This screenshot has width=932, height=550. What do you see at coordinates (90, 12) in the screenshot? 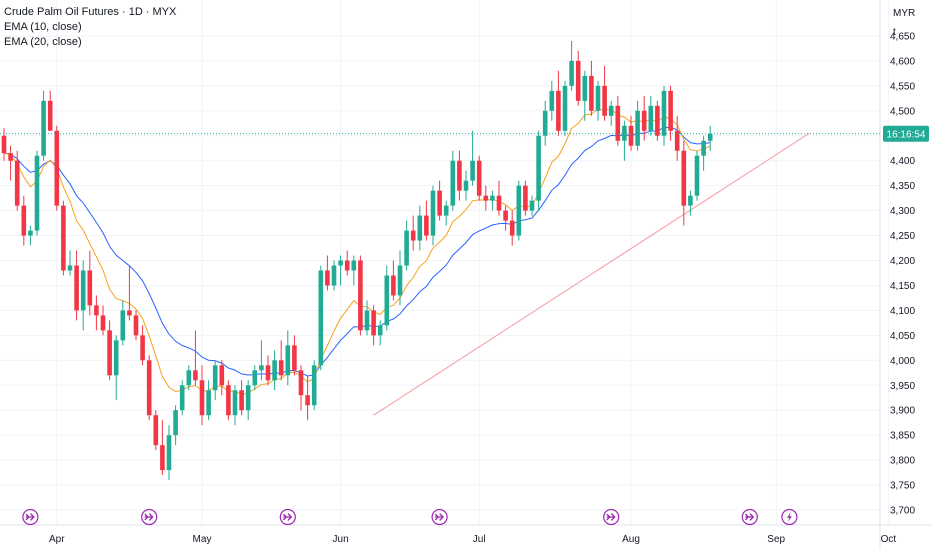
I see `legend-symbol: Crude Palm Oil Futures · 1D · MYX` at bounding box center [90, 12].